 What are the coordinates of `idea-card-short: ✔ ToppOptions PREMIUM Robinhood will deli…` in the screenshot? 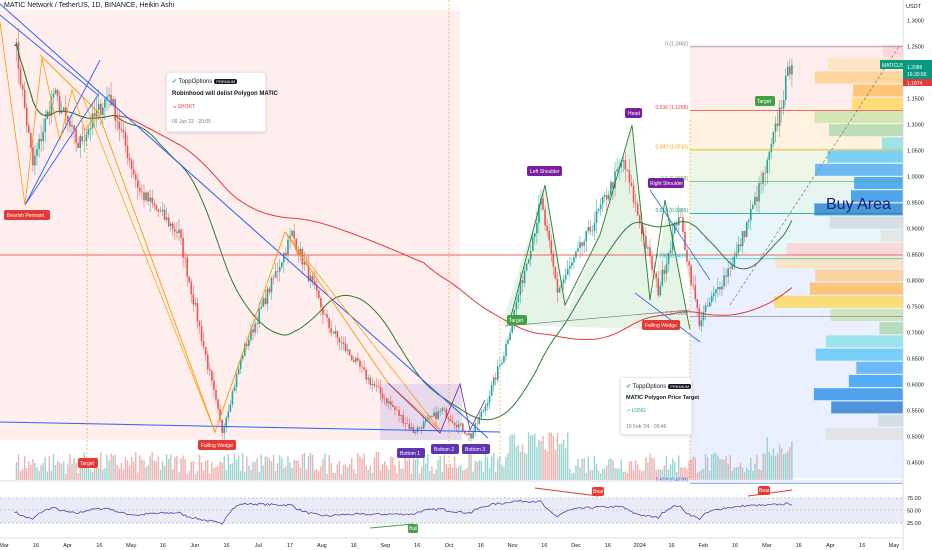 It's located at (222, 102).